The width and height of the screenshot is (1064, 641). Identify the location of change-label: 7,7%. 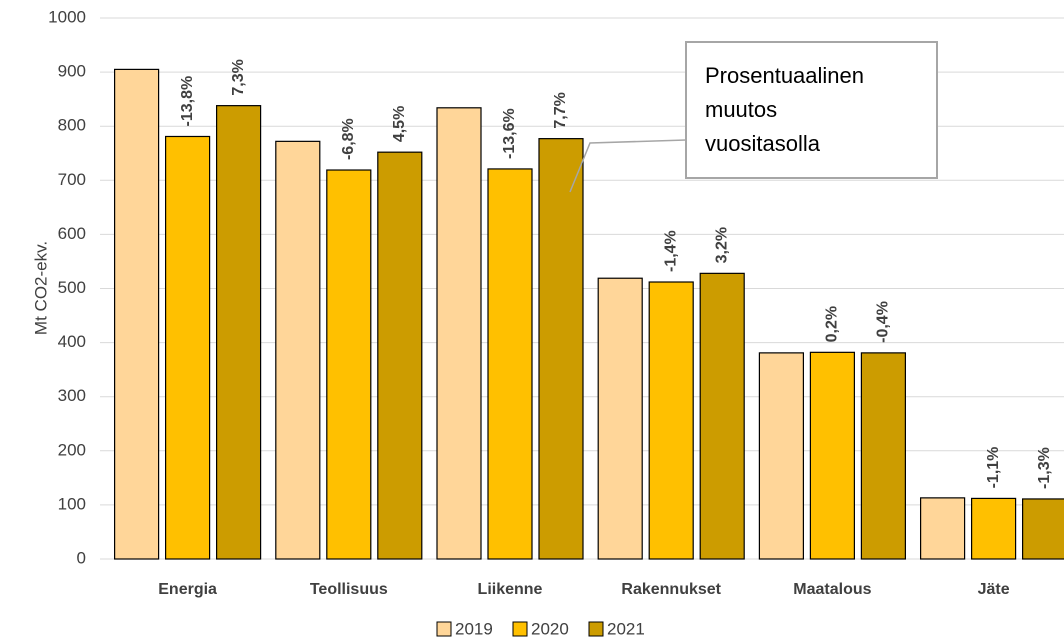
(560, 110).